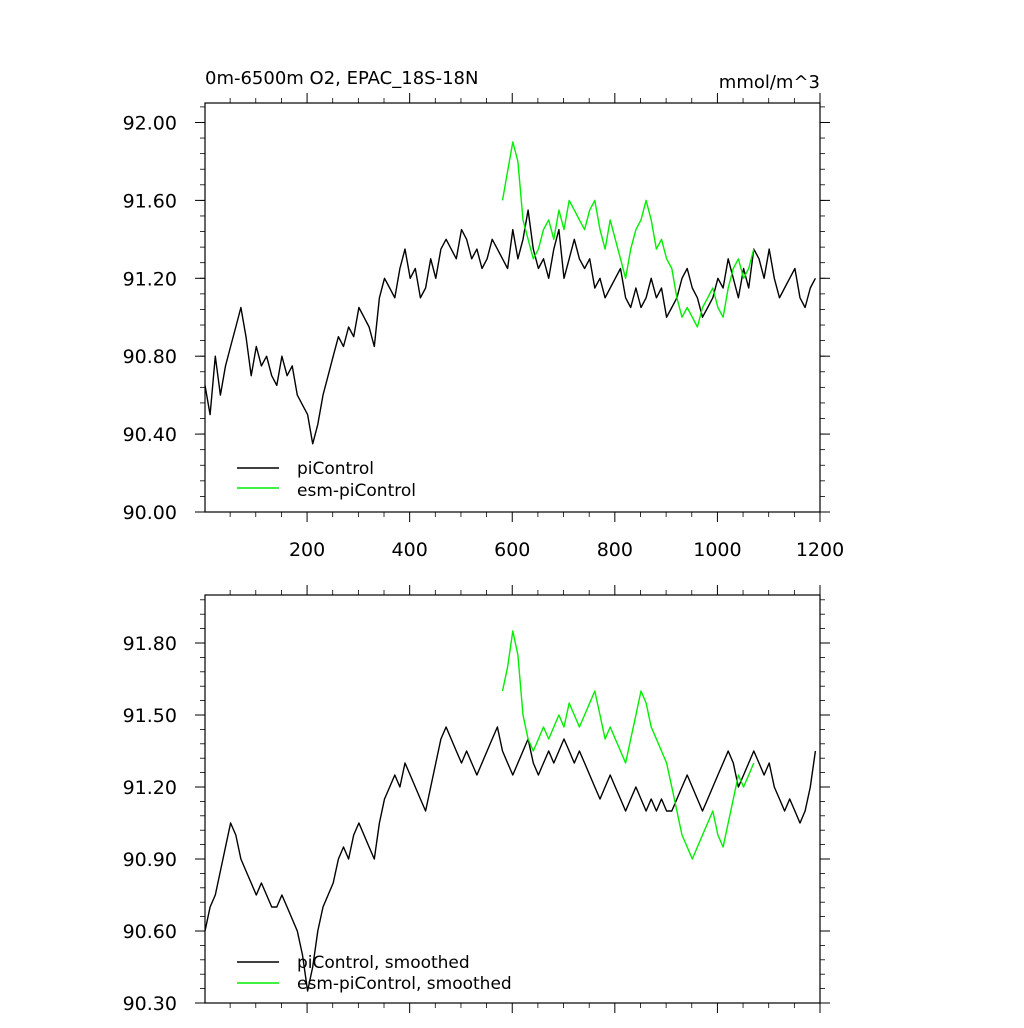 The width and height of the screenshot is (1024, 1028). What do you see at coordinates (820, 550) in the screenshot?
I see `x-tick-label: 1200` at bounding box center [820, 550].